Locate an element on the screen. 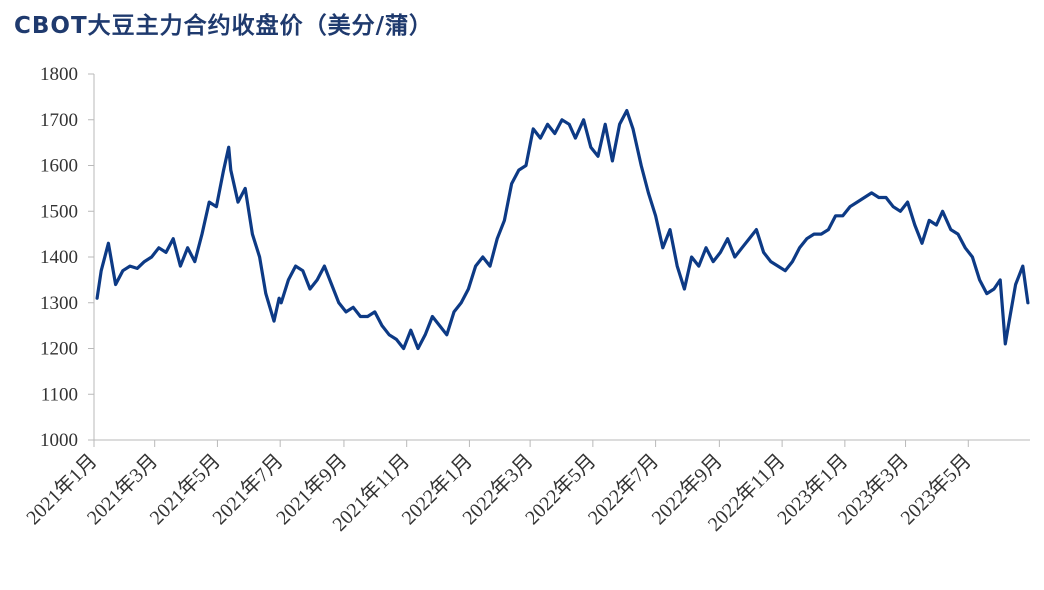  y-tick-label: 1500 is located at coordinates (59, 211).